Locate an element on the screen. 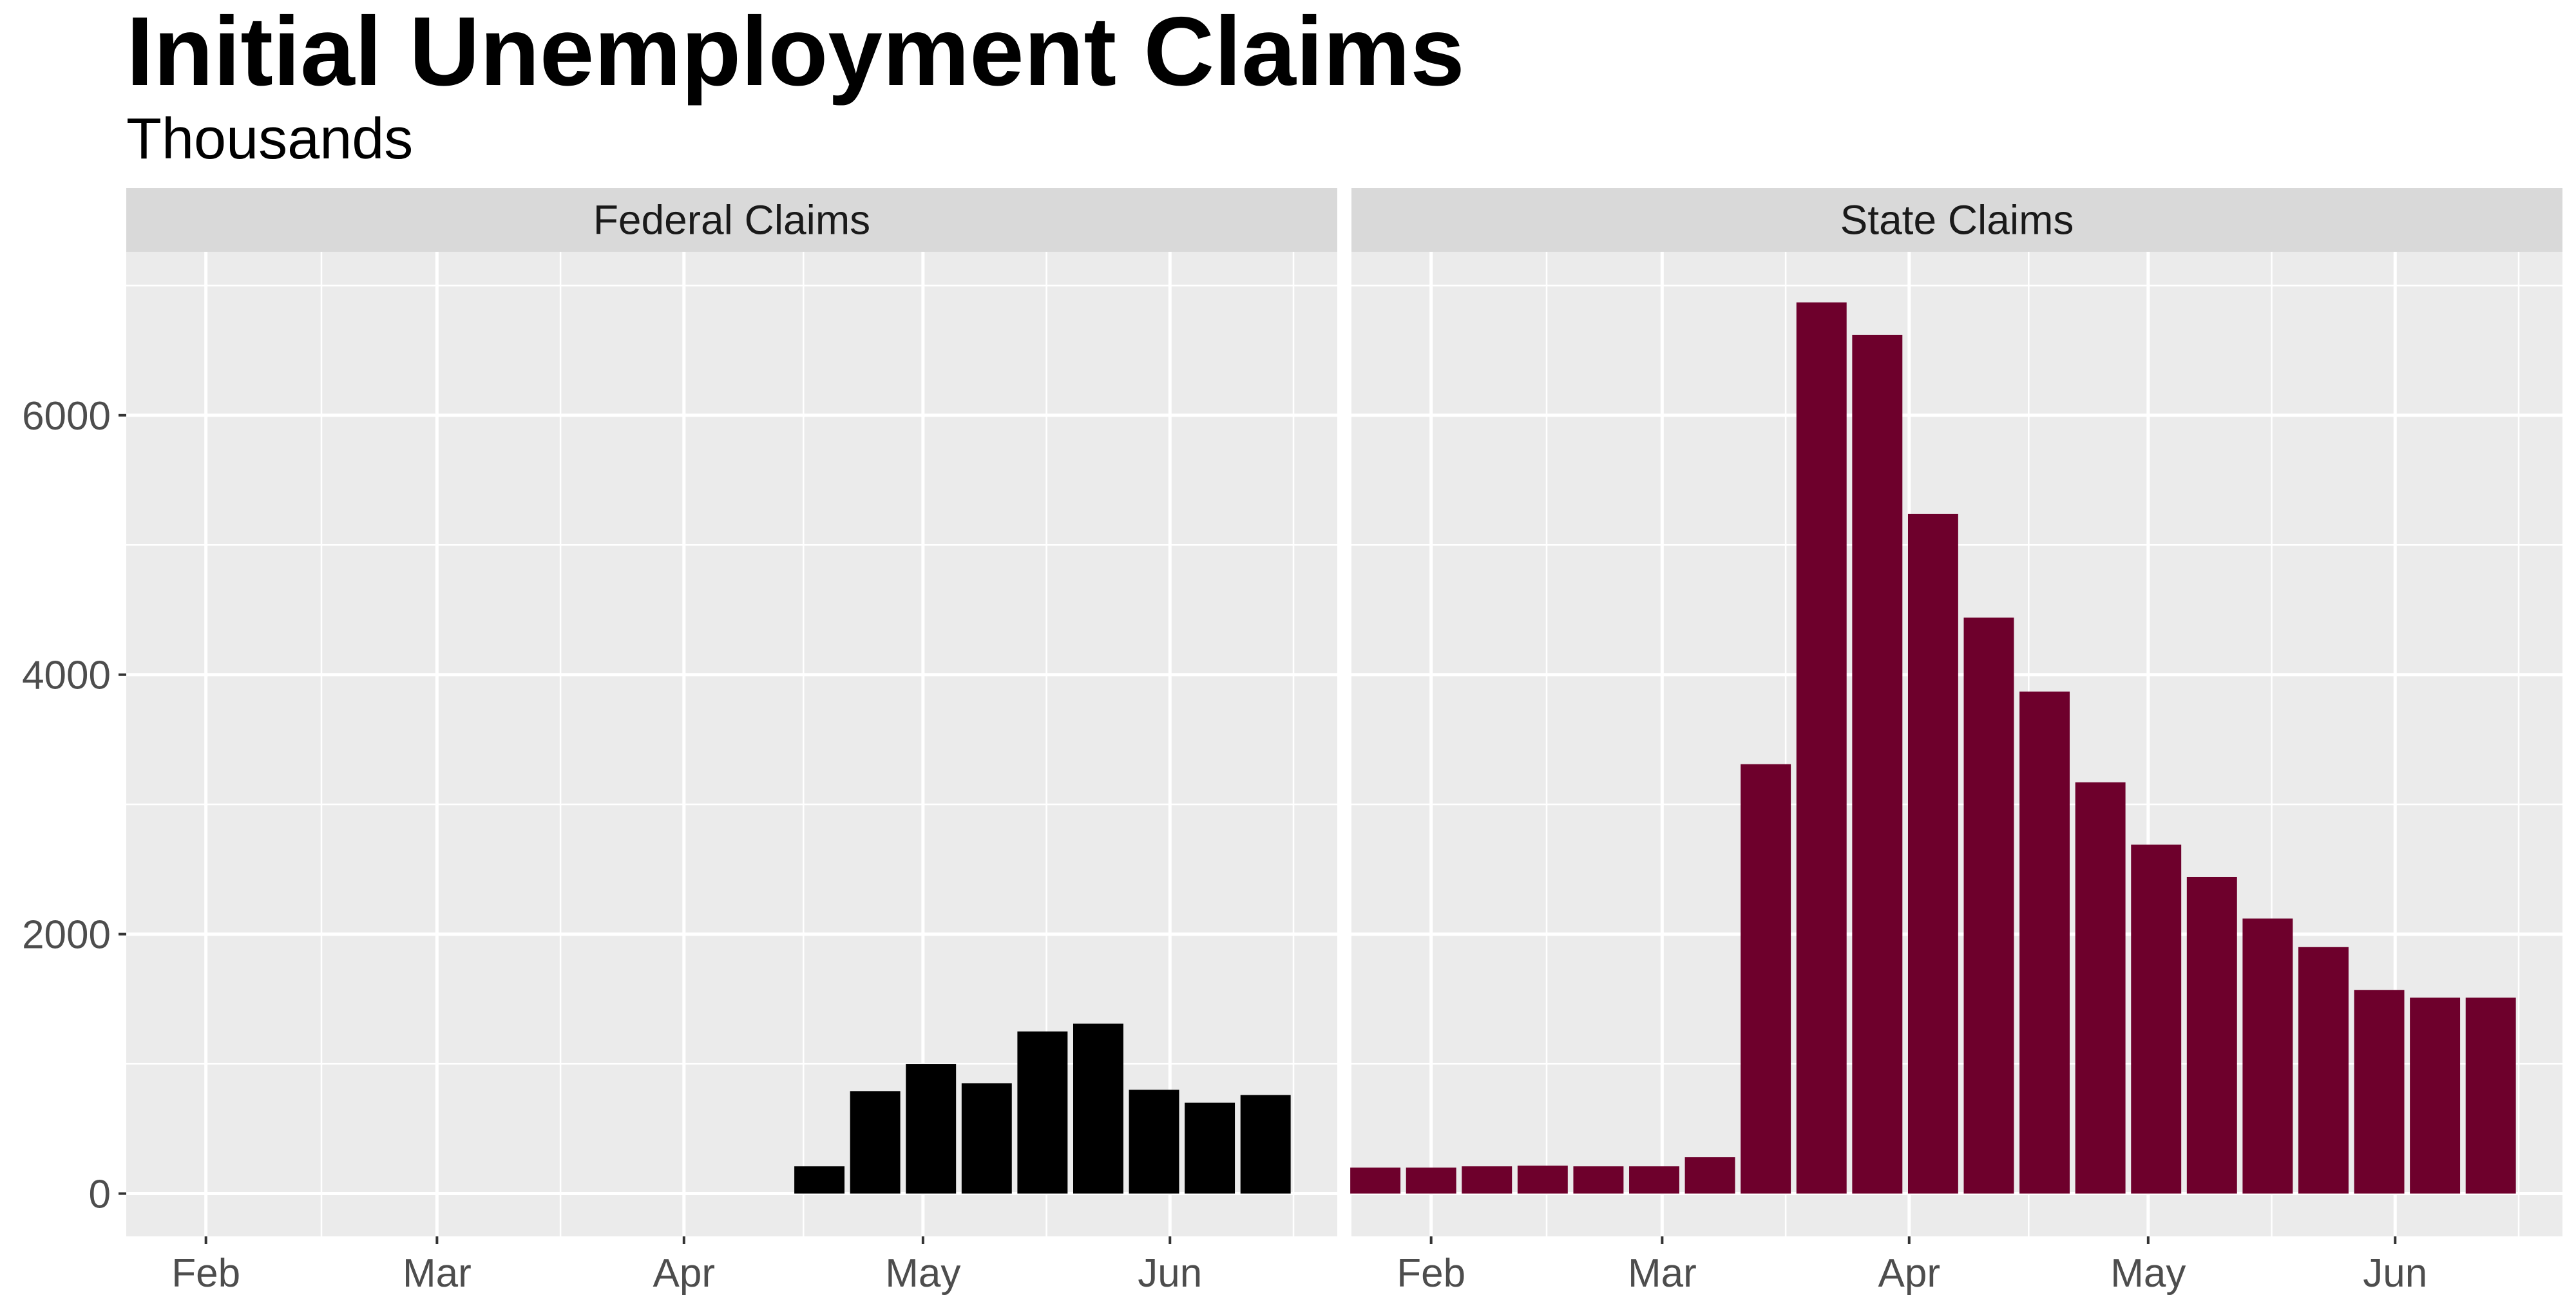 The image size is (2576, 1304). chart-title: Initial Unemployment Claims is located at coordinates (795, 53).